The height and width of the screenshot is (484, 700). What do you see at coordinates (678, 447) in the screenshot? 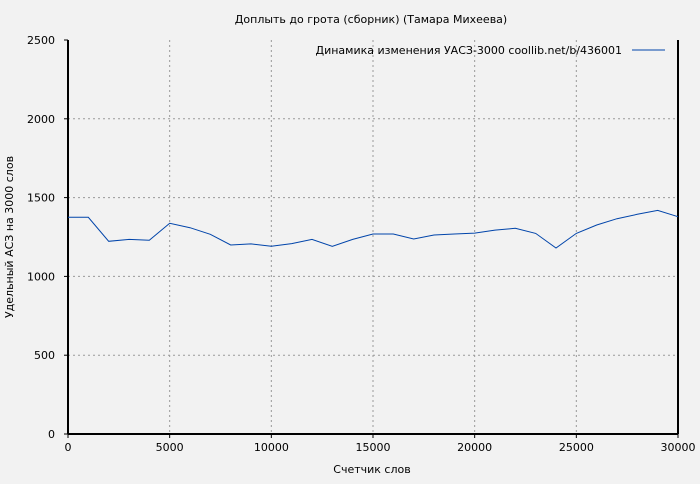
I see `x-tick-label: 30000` at bounding box center [678, 447].